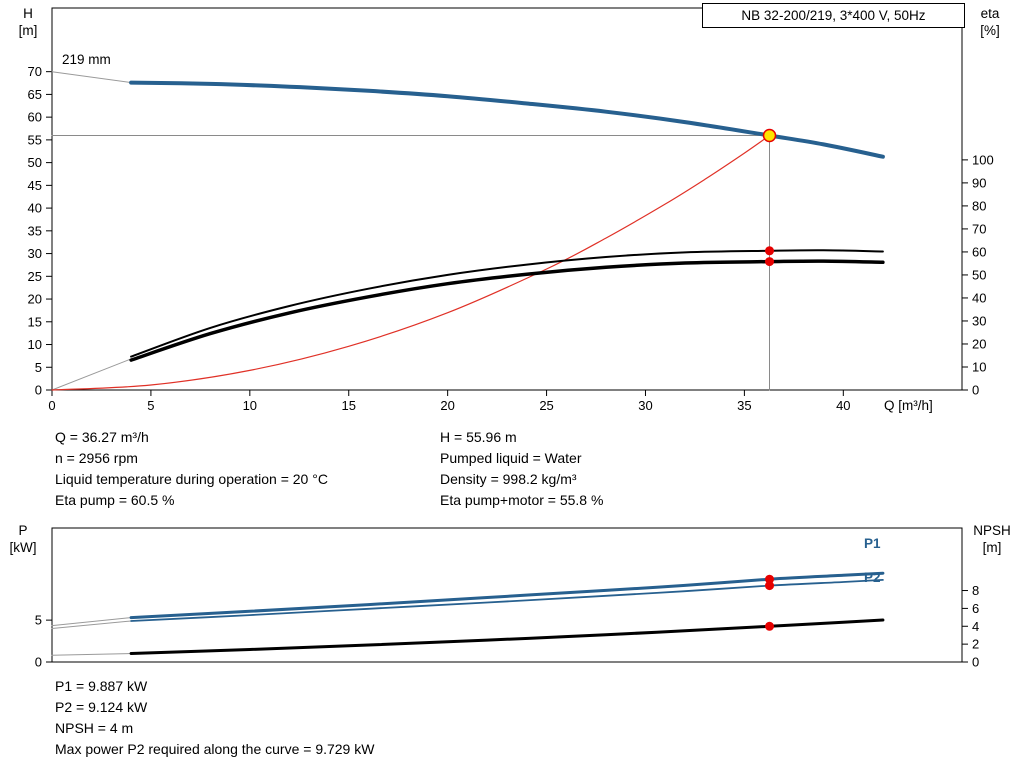 Image resolution: width=1024 pixels, height=781 pixels. I want to click on series-eta-pump, so click(507, 303).